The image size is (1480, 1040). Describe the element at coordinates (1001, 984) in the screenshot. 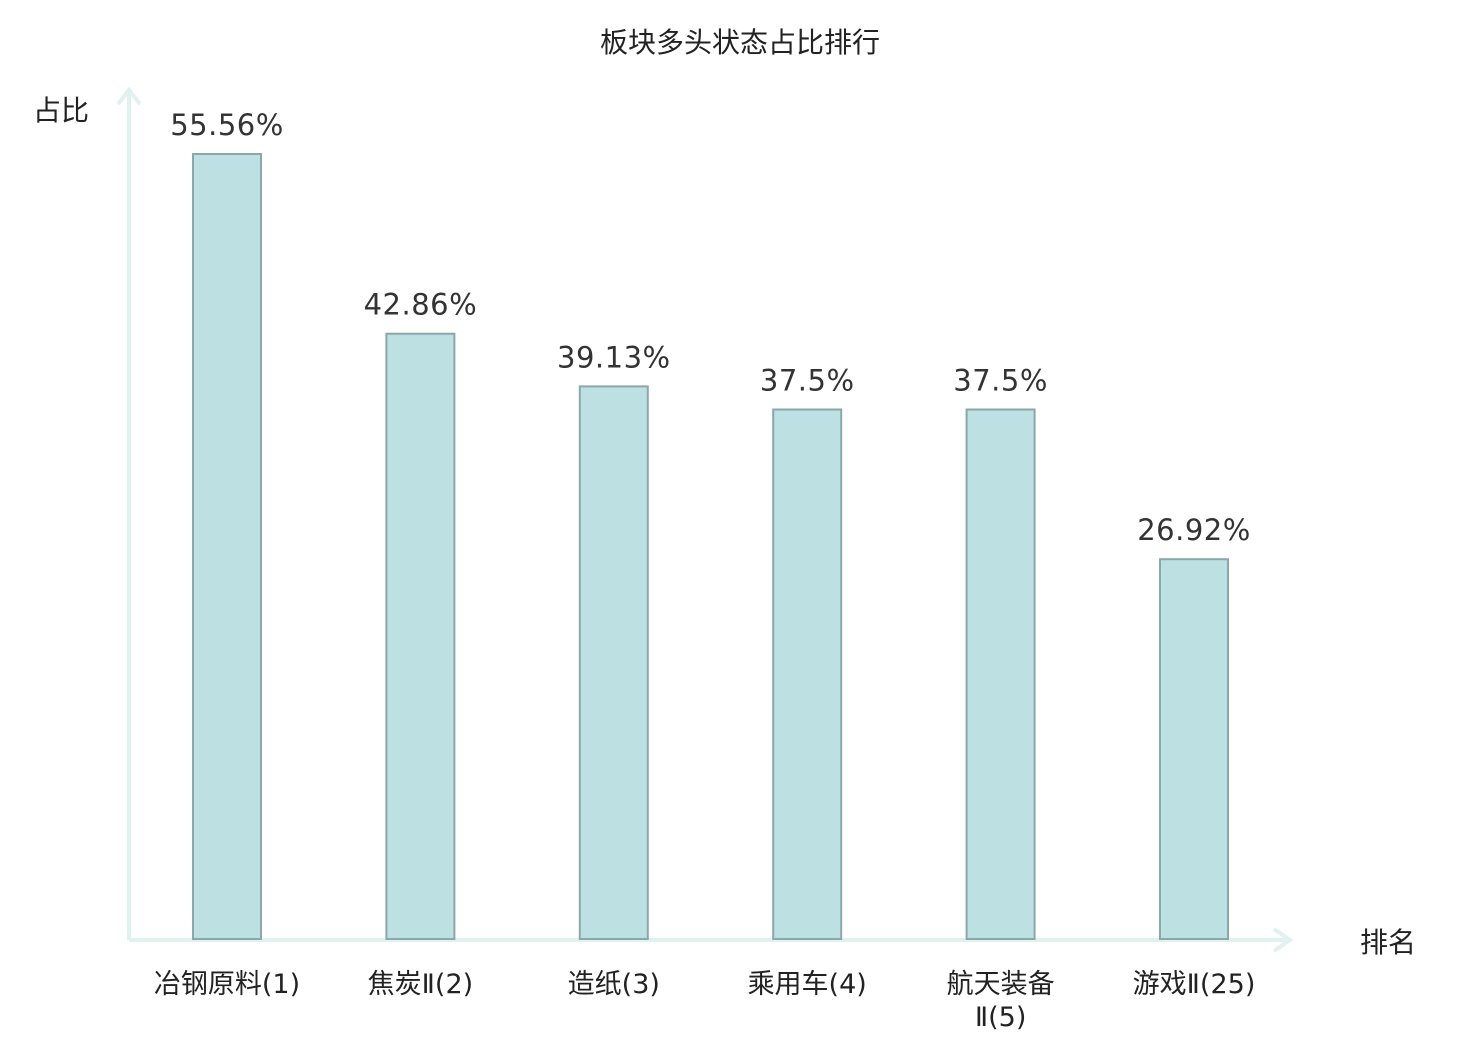

I see `category-label-5-line-1: 航天装备` at that location.